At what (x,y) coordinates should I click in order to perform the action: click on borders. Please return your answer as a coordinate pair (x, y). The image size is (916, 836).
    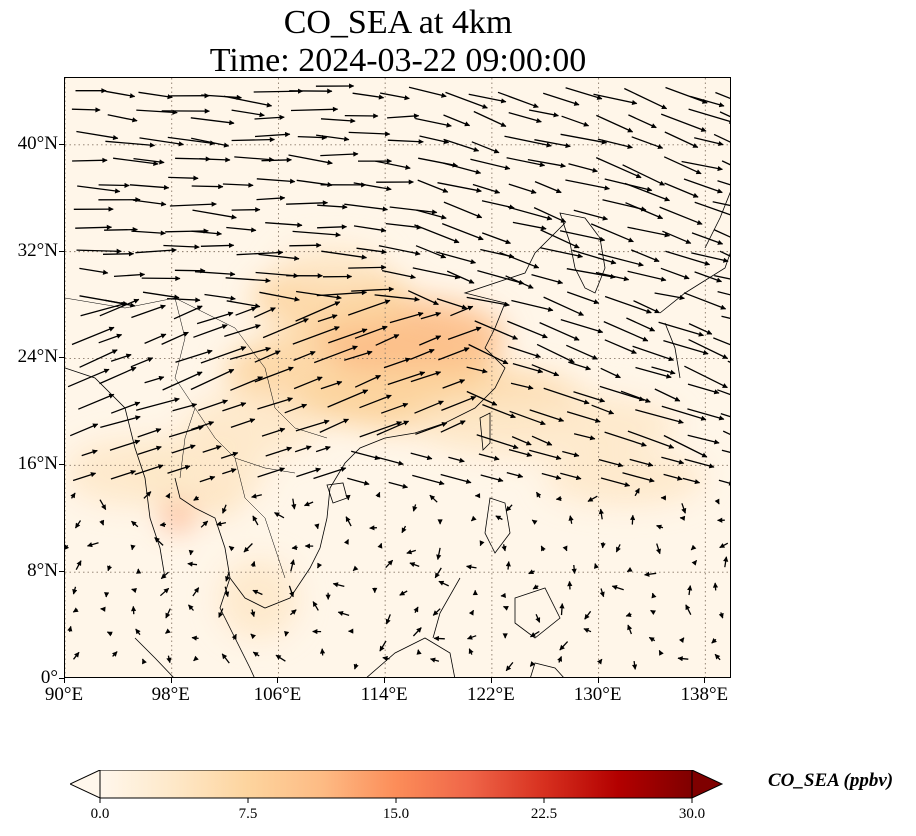
    Looking at the image, I should click on (196, 438).